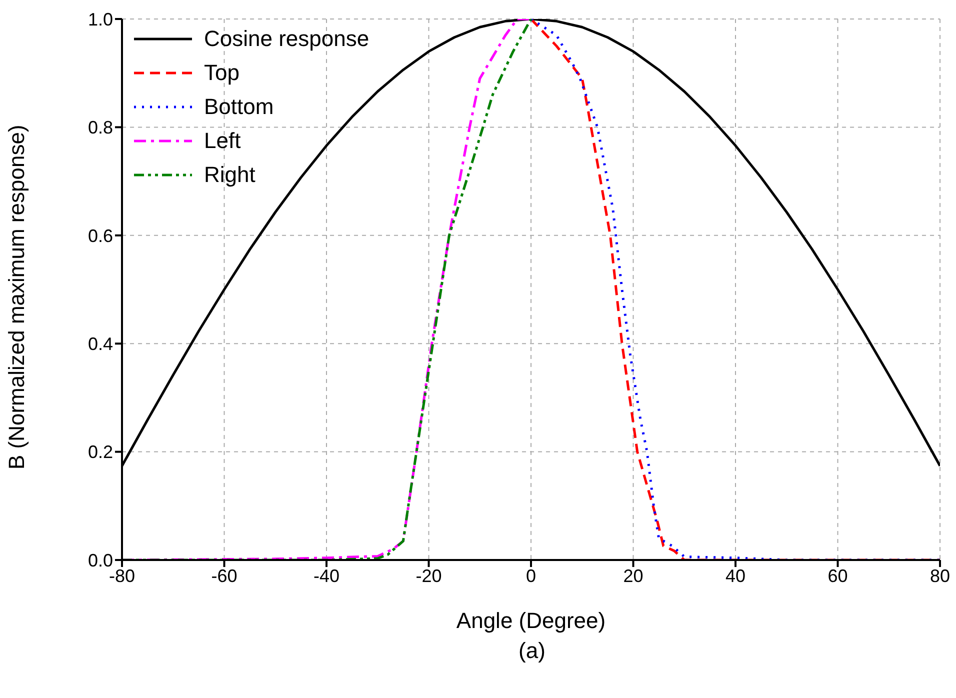 This screenshot has width=956, height=698. Describe the element at coordinates (222, 73) in the screenshot. I see `legend-label: Top` at that location.